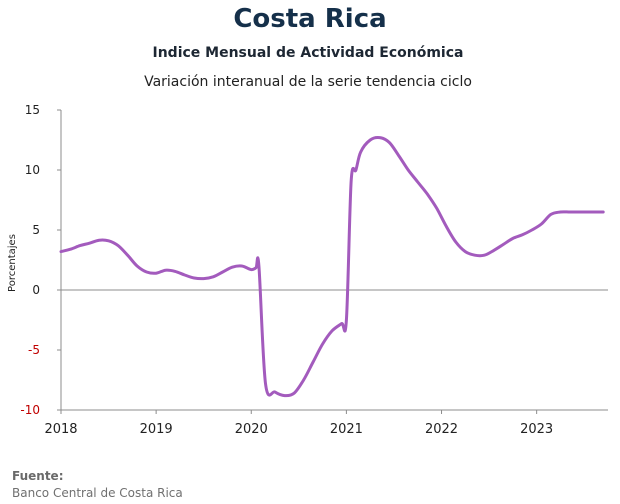 The image size is (620, 504). Describe the element at coordinates (97, 493) in the screenshot. I see `source-text: Banco Central de Costa Rica` at that location.